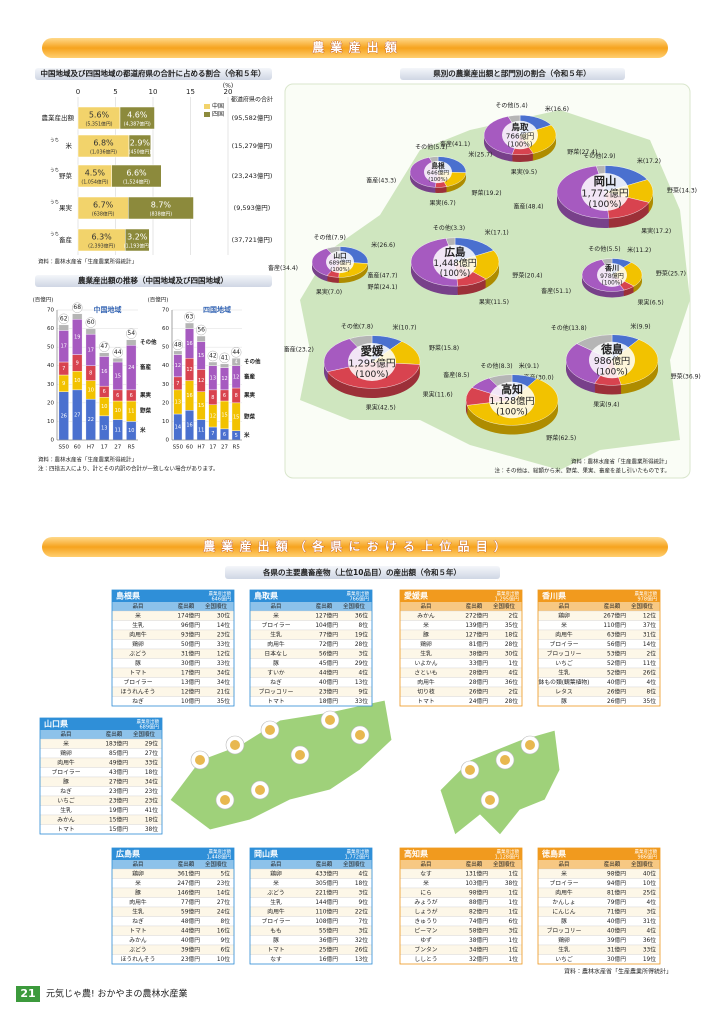 The image size is (725, 1024). I want to click on cell-amount: 33億円, so click(478, 663).